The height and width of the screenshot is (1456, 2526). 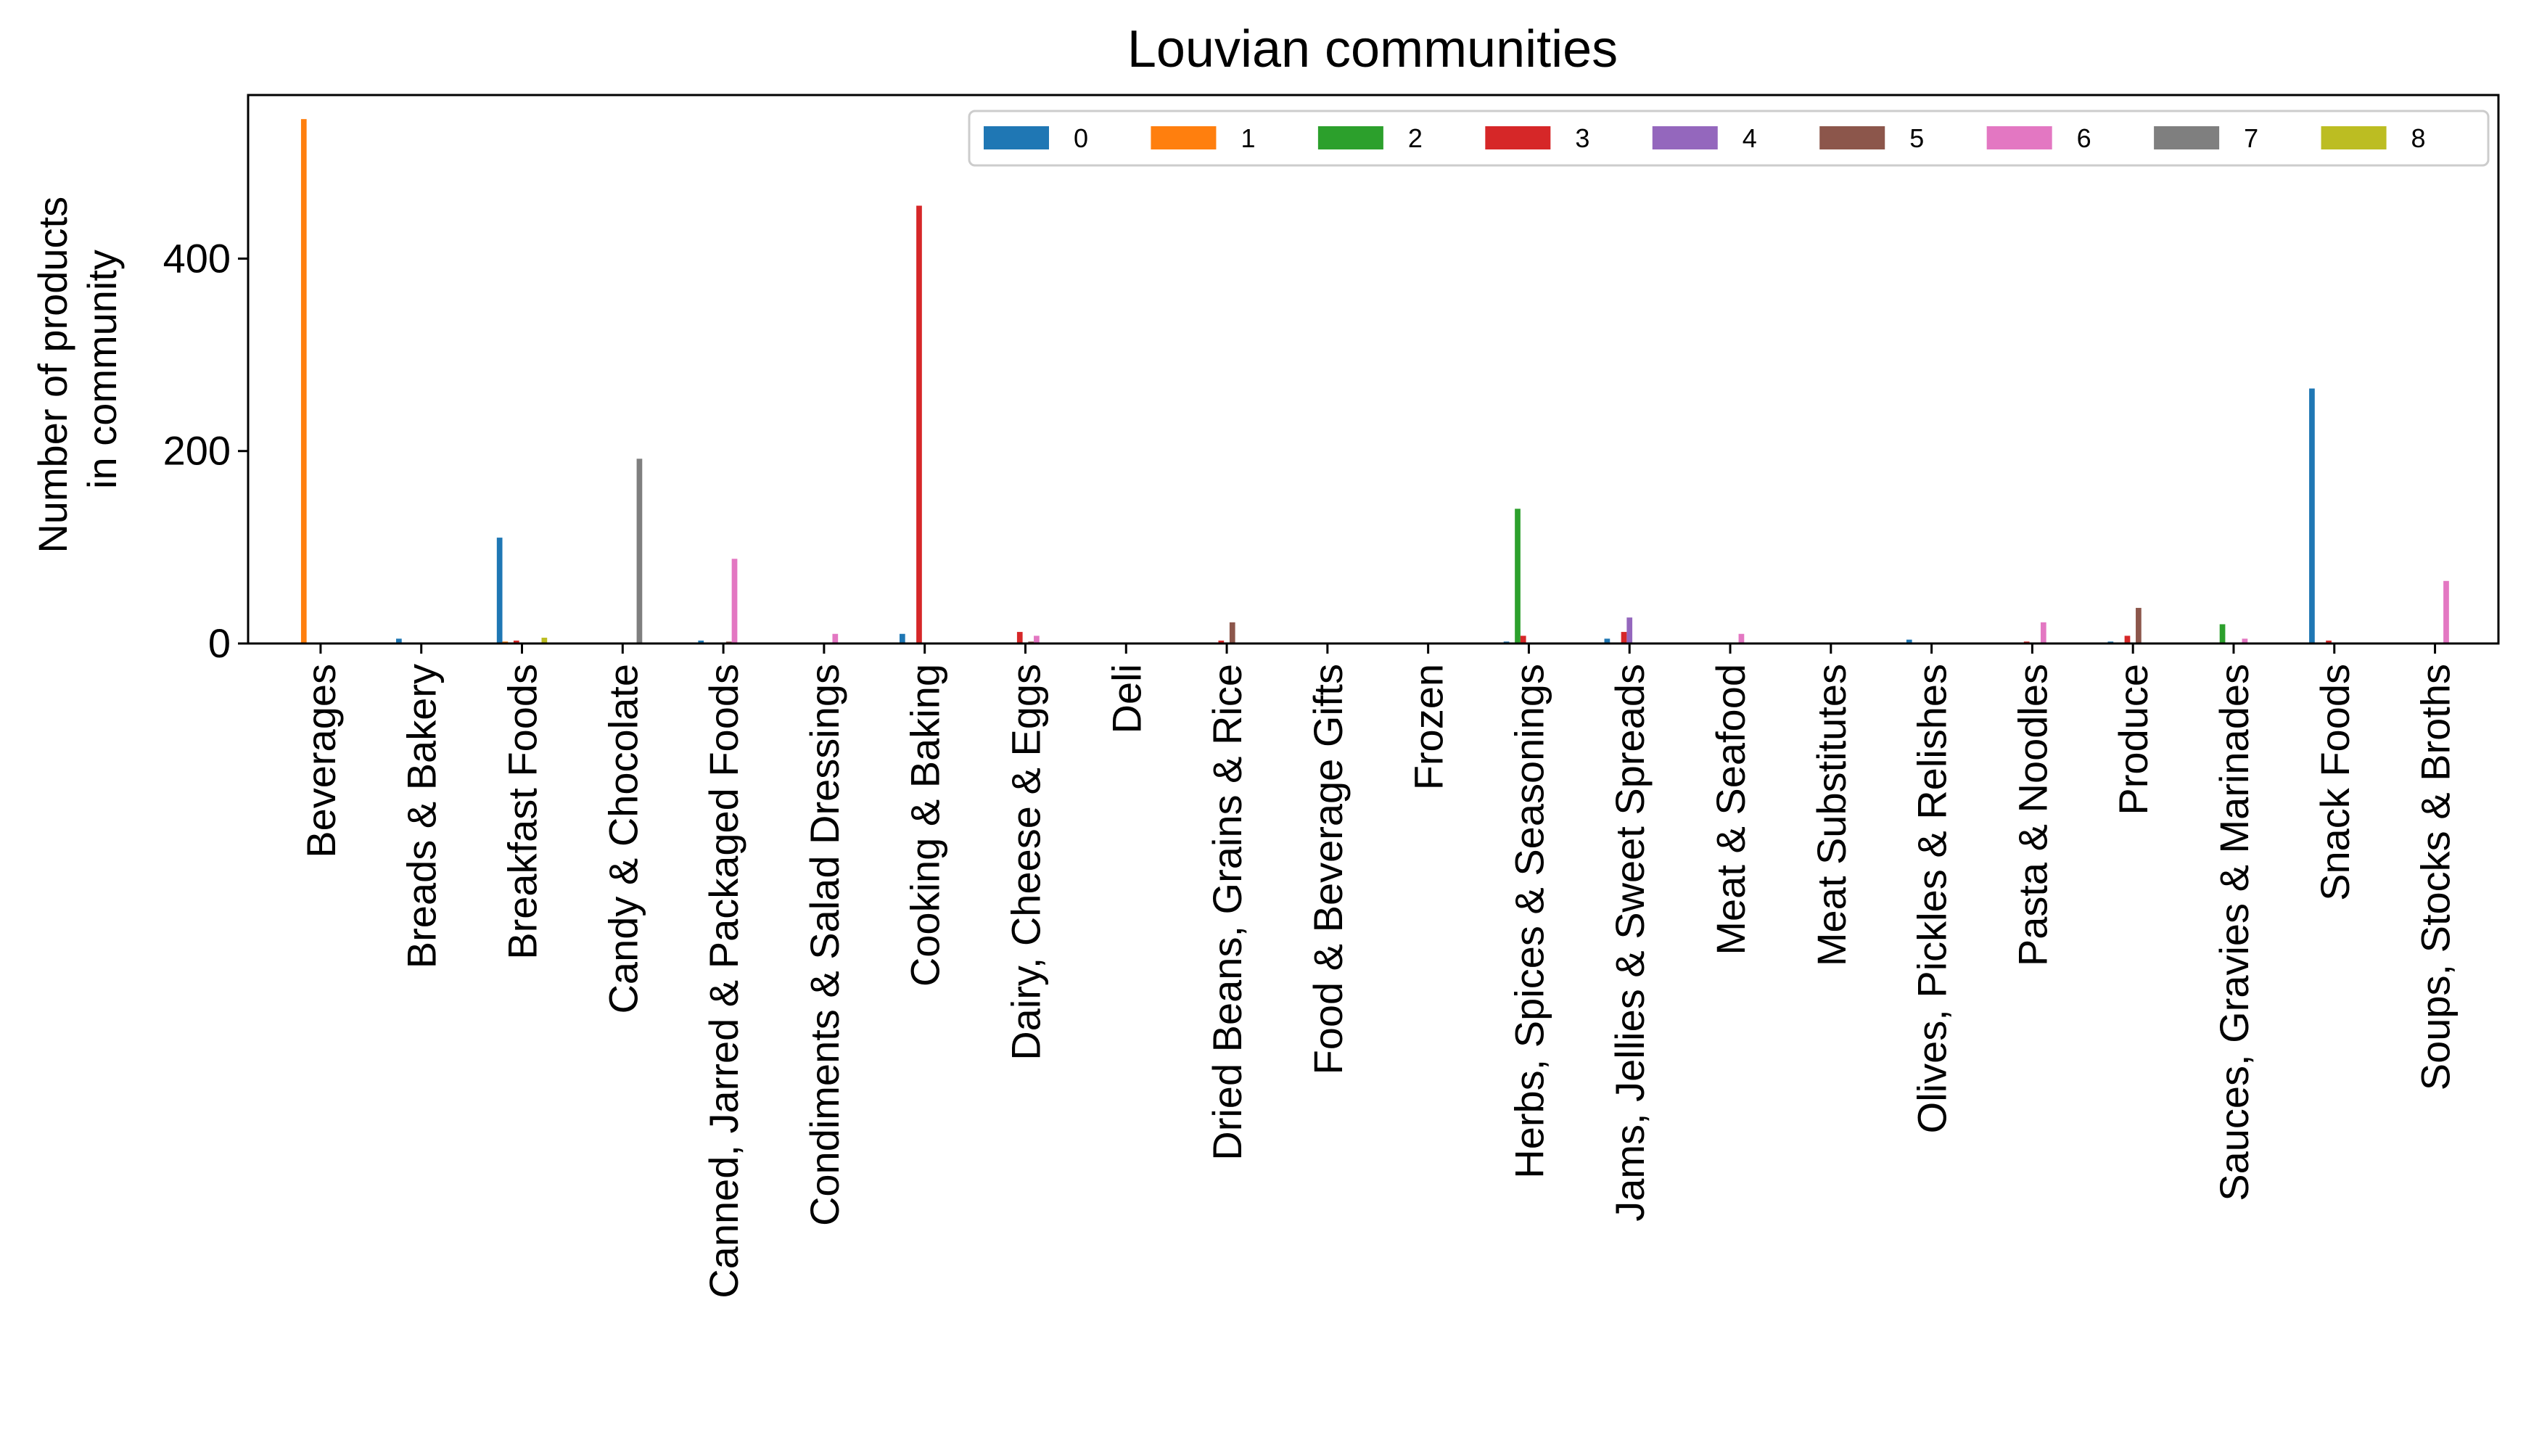 What do you see at coordinates (825, 945) in the screenshot?
I see `x-tick-label-5: Condiments & Salad Dressings` at bounding box center [825, 945].